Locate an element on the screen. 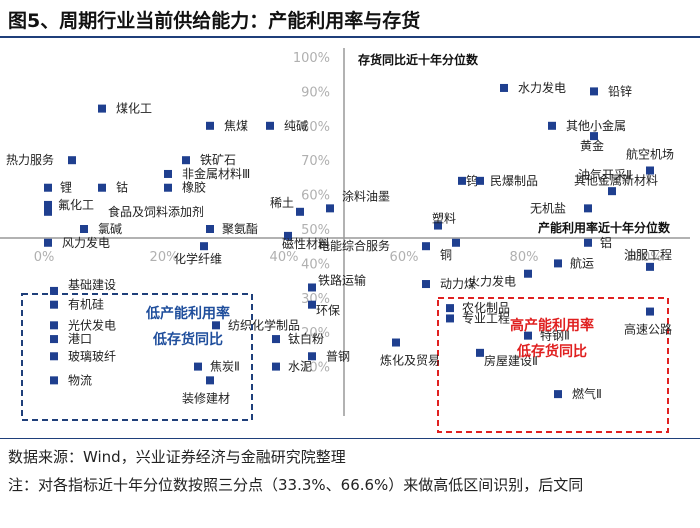 The width and height of the screenshot is (700, 528). data-point-label: 铅锌 is located at coordinates (620, 91).